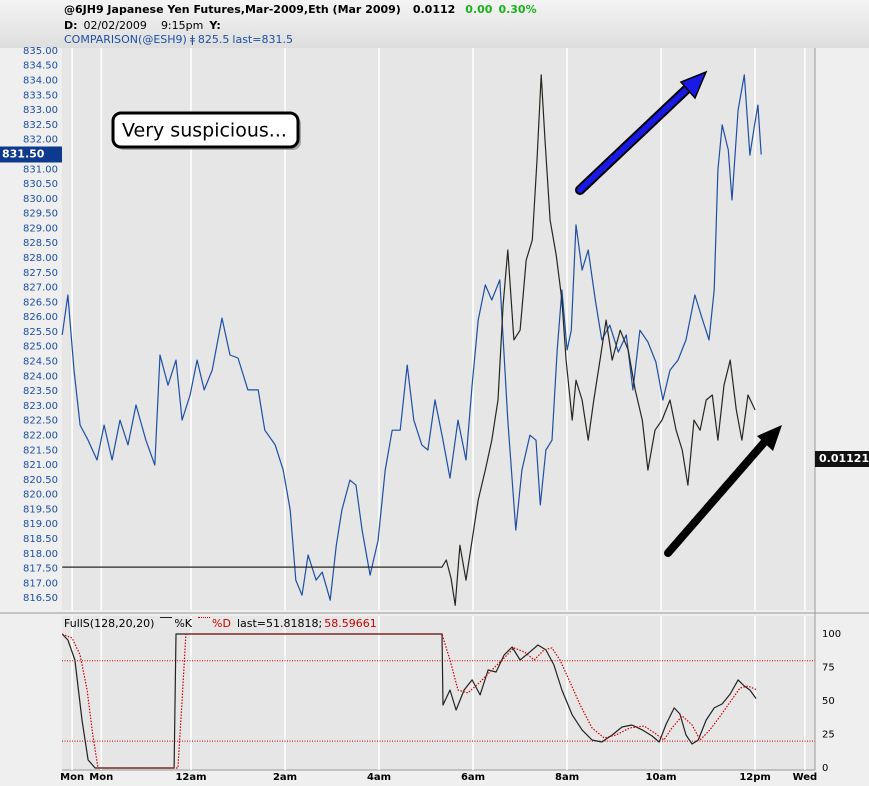 The height and width of the screenshot is (786, 869). Describe the element at coordinates (40, 317) in the screenshot. I see `y-tick-label: 826.00` at that location.